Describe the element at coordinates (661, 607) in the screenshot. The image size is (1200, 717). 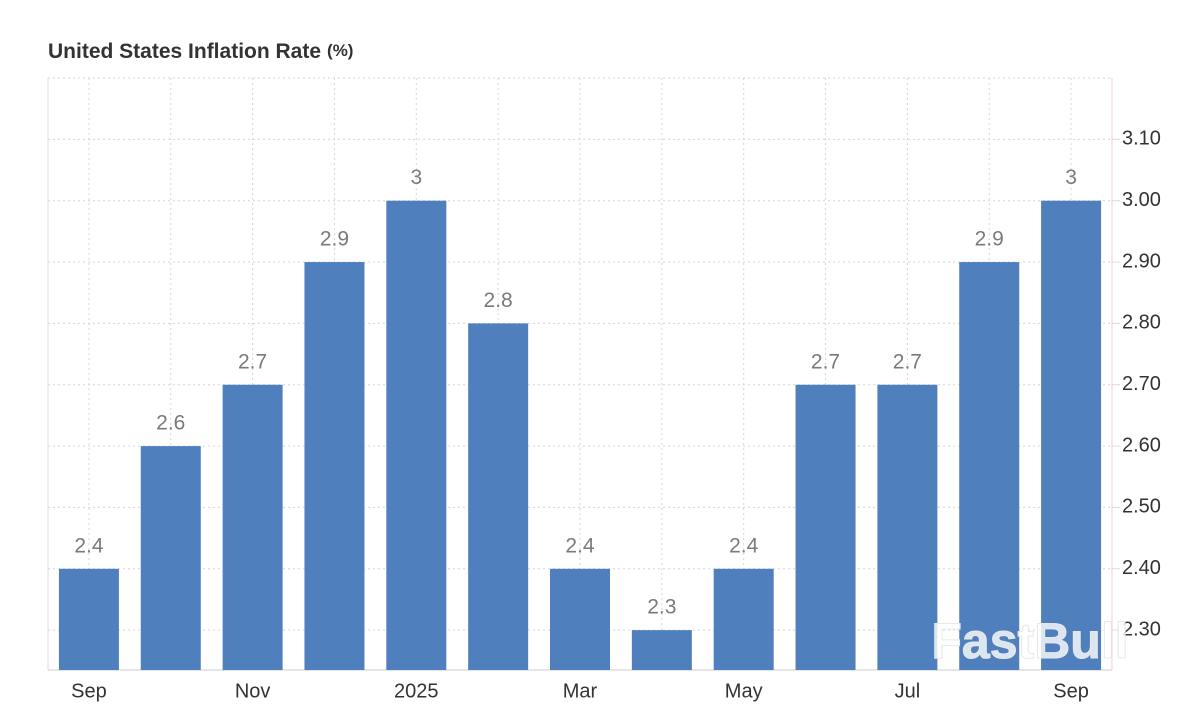
I see `value-label: 2.3` at that location.